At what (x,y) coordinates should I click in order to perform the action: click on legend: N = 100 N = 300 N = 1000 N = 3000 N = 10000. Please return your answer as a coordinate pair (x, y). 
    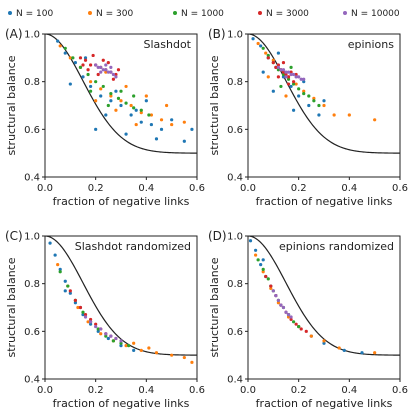
    Looking at the image, I should click on (204, 14).